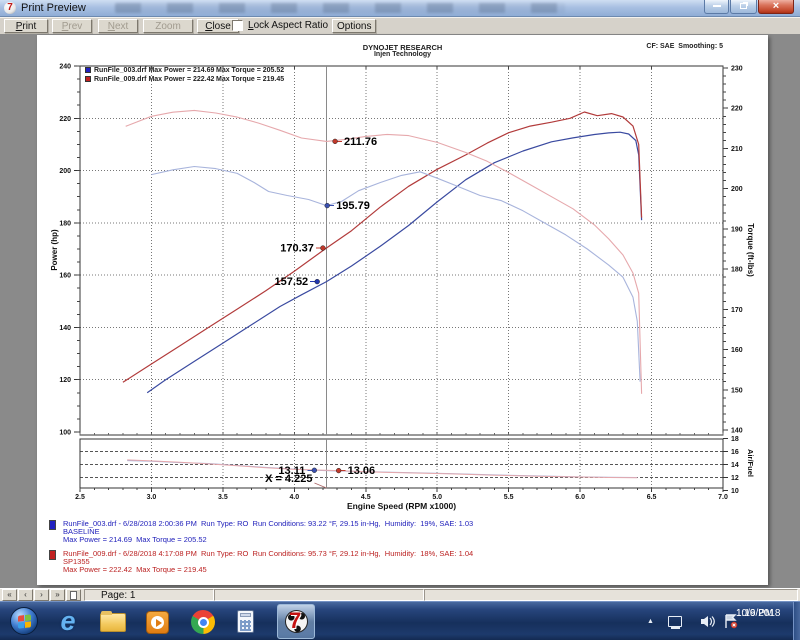 The image size is (800, 640). I want to click on windows-explorer-icon, so click(113, 621).